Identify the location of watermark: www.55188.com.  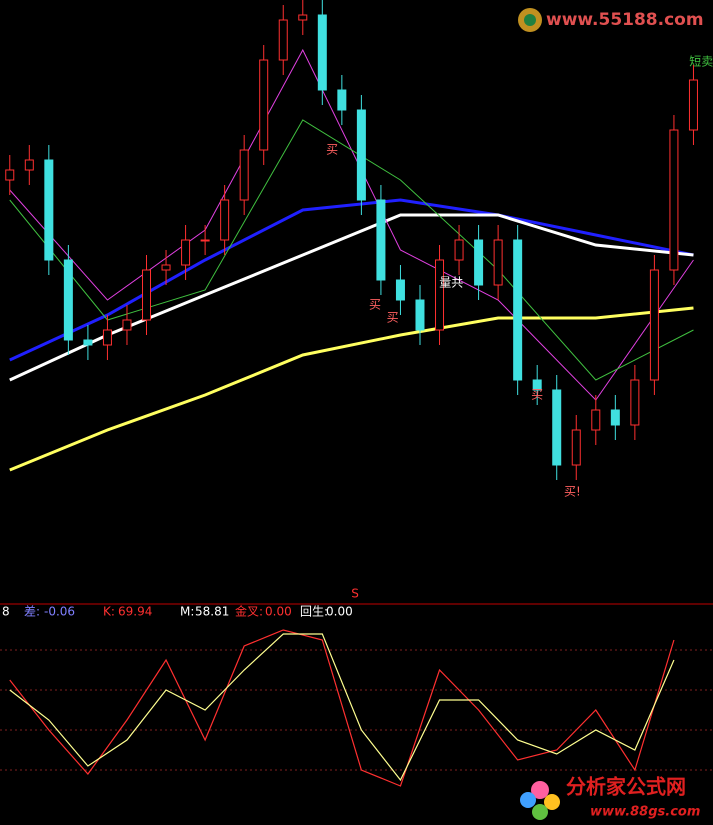
(625, 20).